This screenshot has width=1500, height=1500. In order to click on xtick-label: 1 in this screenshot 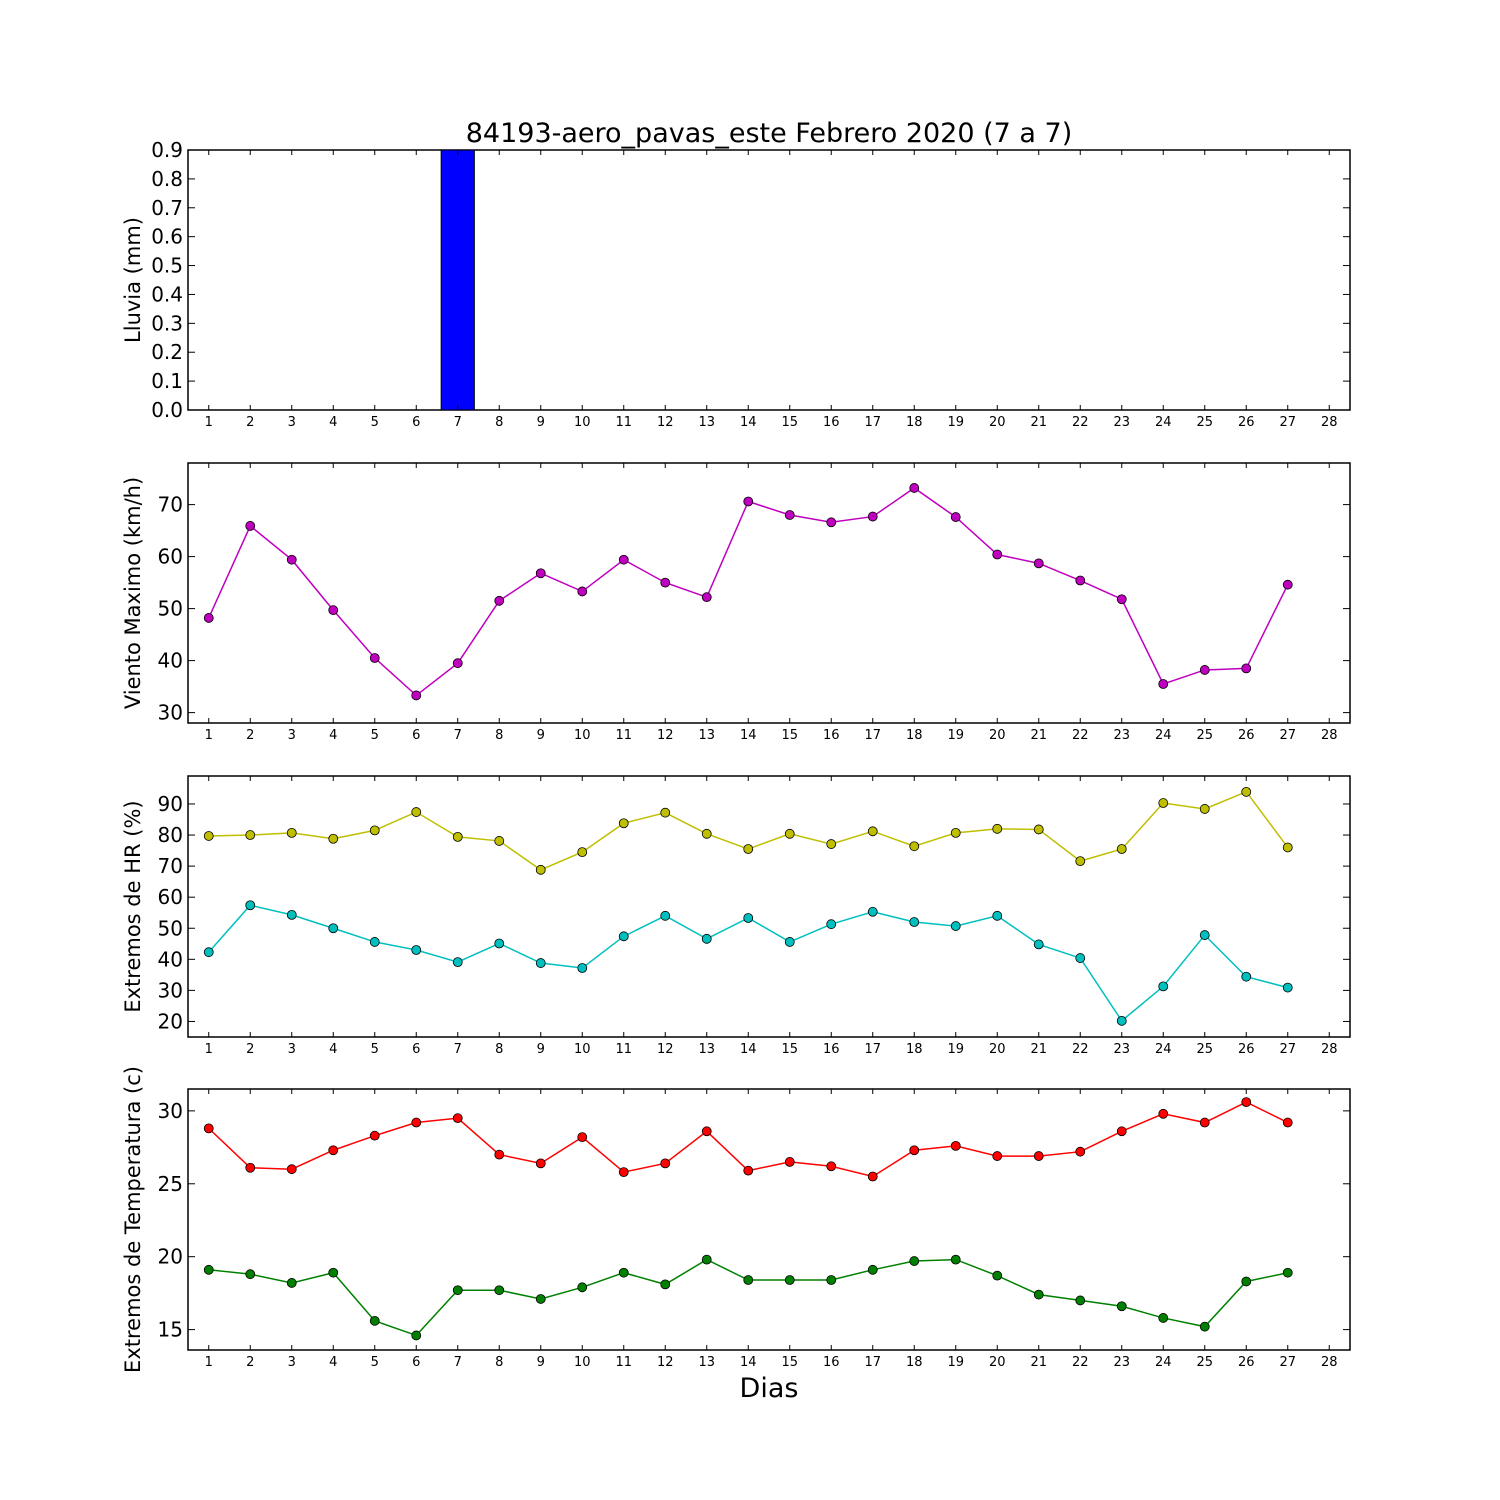, I will do `click(209, 422)`.